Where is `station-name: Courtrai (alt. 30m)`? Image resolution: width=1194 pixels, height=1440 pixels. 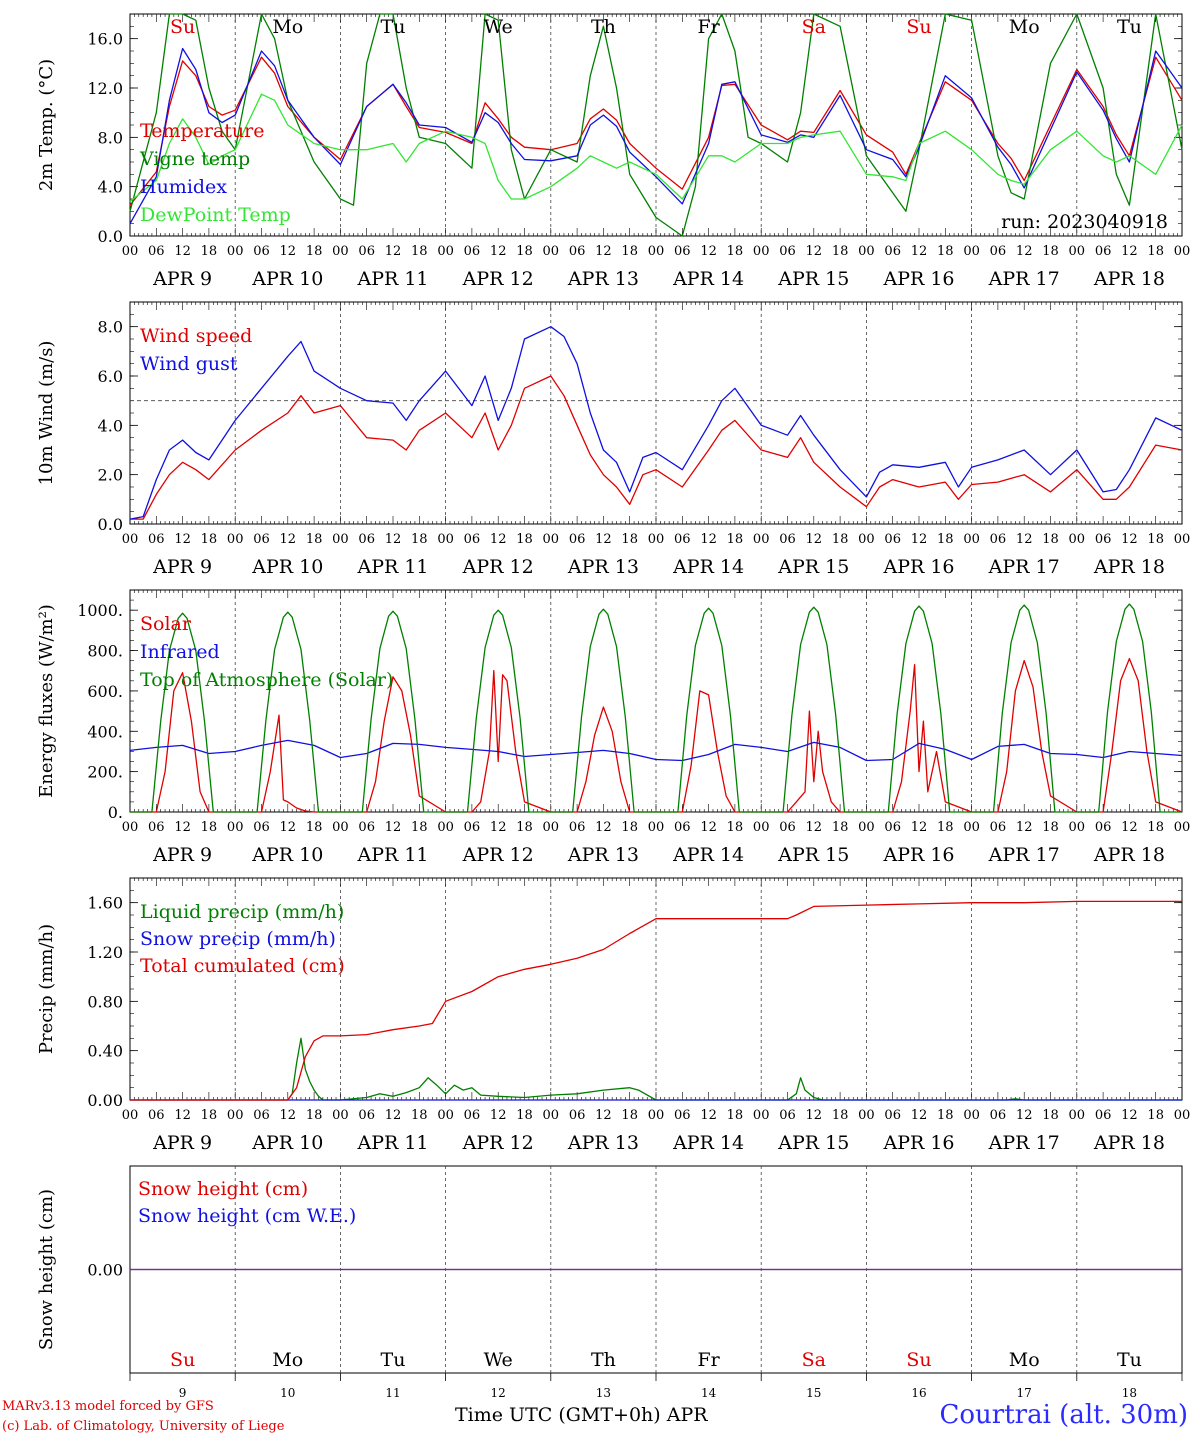
station-name: Courtrai (alt. 30m) is located at coordinates (1064, 1415).